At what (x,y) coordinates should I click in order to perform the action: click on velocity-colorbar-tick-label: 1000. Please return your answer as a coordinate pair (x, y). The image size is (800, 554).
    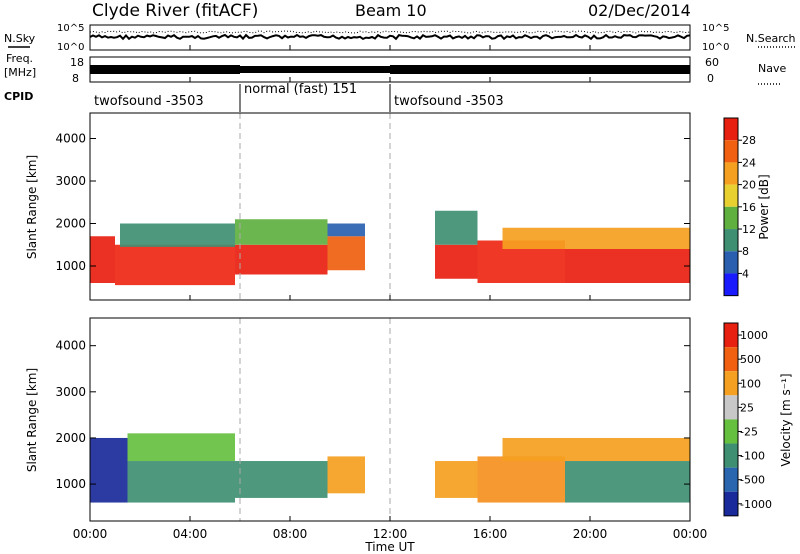
    Looking at the image, I should click on (754, 335).